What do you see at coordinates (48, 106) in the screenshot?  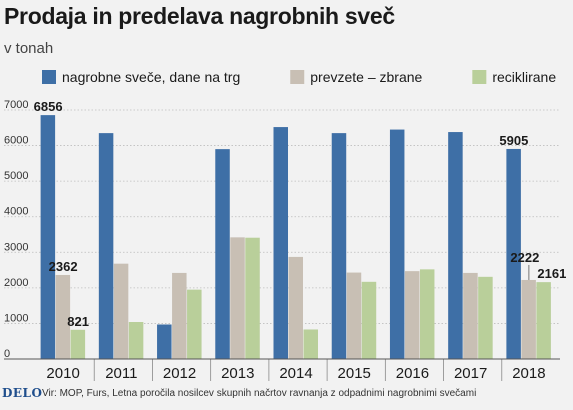 I see `data-label: 6856` at bounding box center [48, 106].